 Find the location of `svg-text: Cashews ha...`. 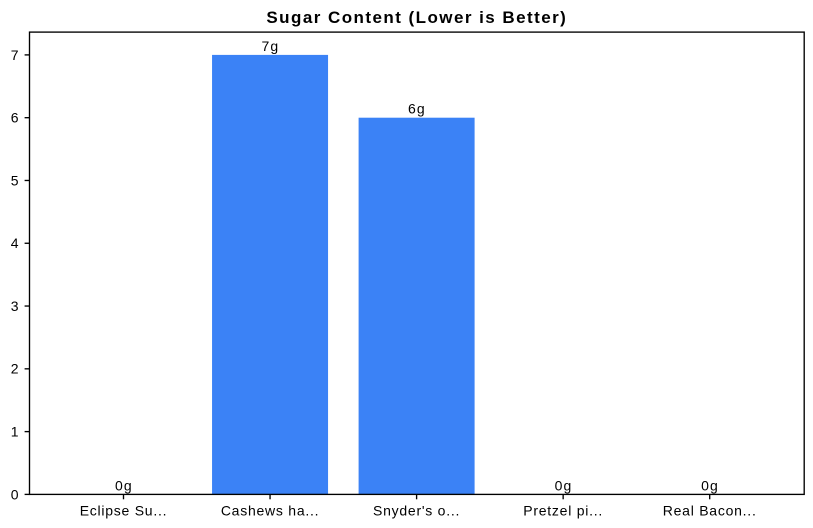

svg-text: Cashews ha... is located at coordinates (270, 510).